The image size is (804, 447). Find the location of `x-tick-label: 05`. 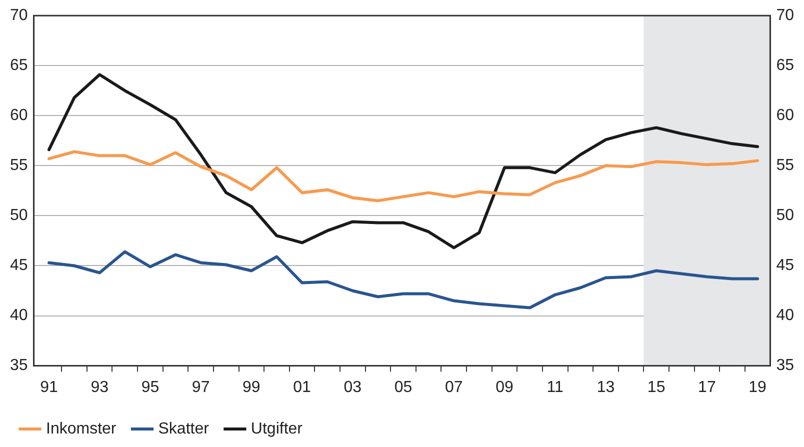

x-tick-label: 05 is located at coordinates (403, 387).